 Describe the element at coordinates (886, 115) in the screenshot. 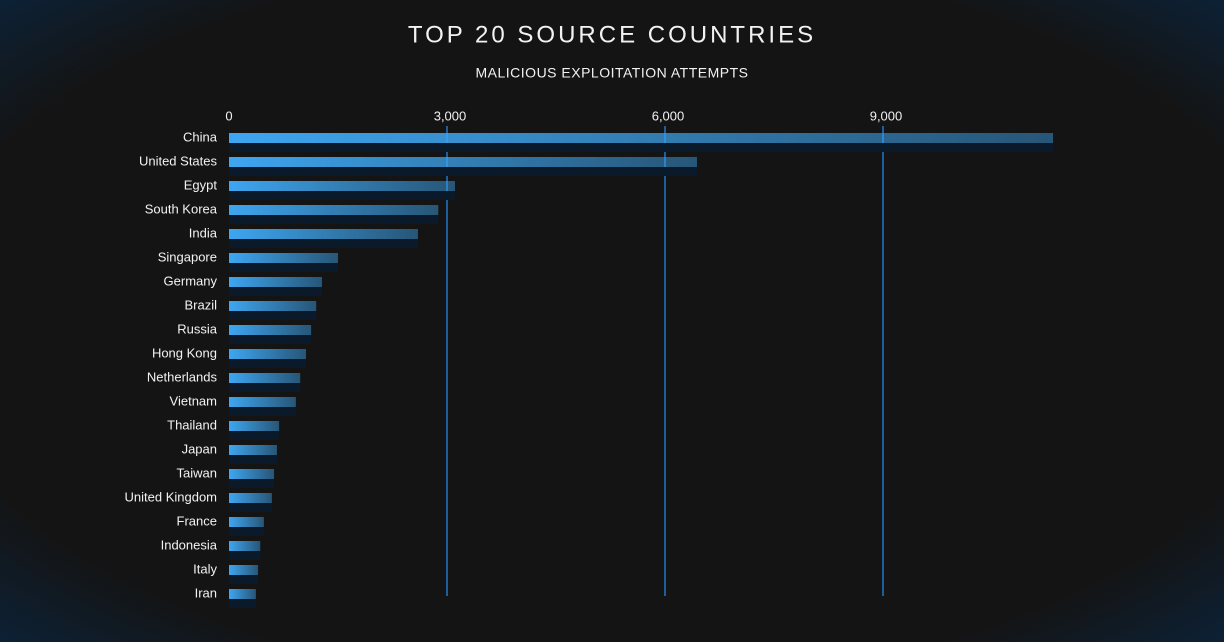

I see `x-tick-label: 9,000` at that location.